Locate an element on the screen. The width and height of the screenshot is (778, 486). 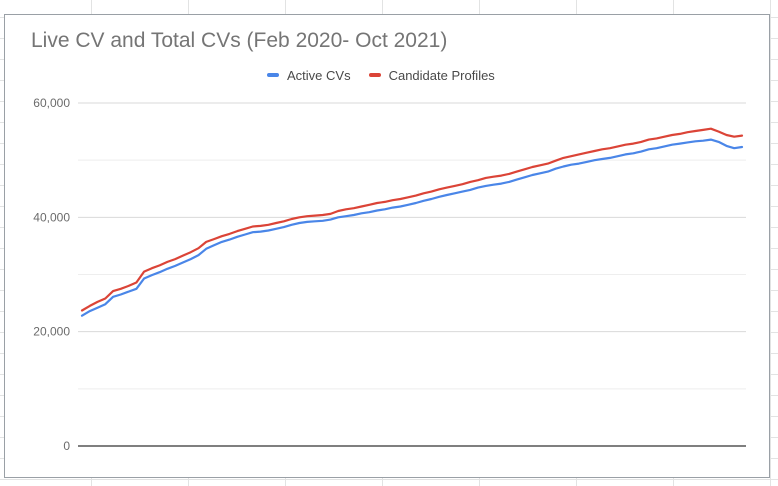
legend-swatch-active-cvs is located at coordinates (273, 75).